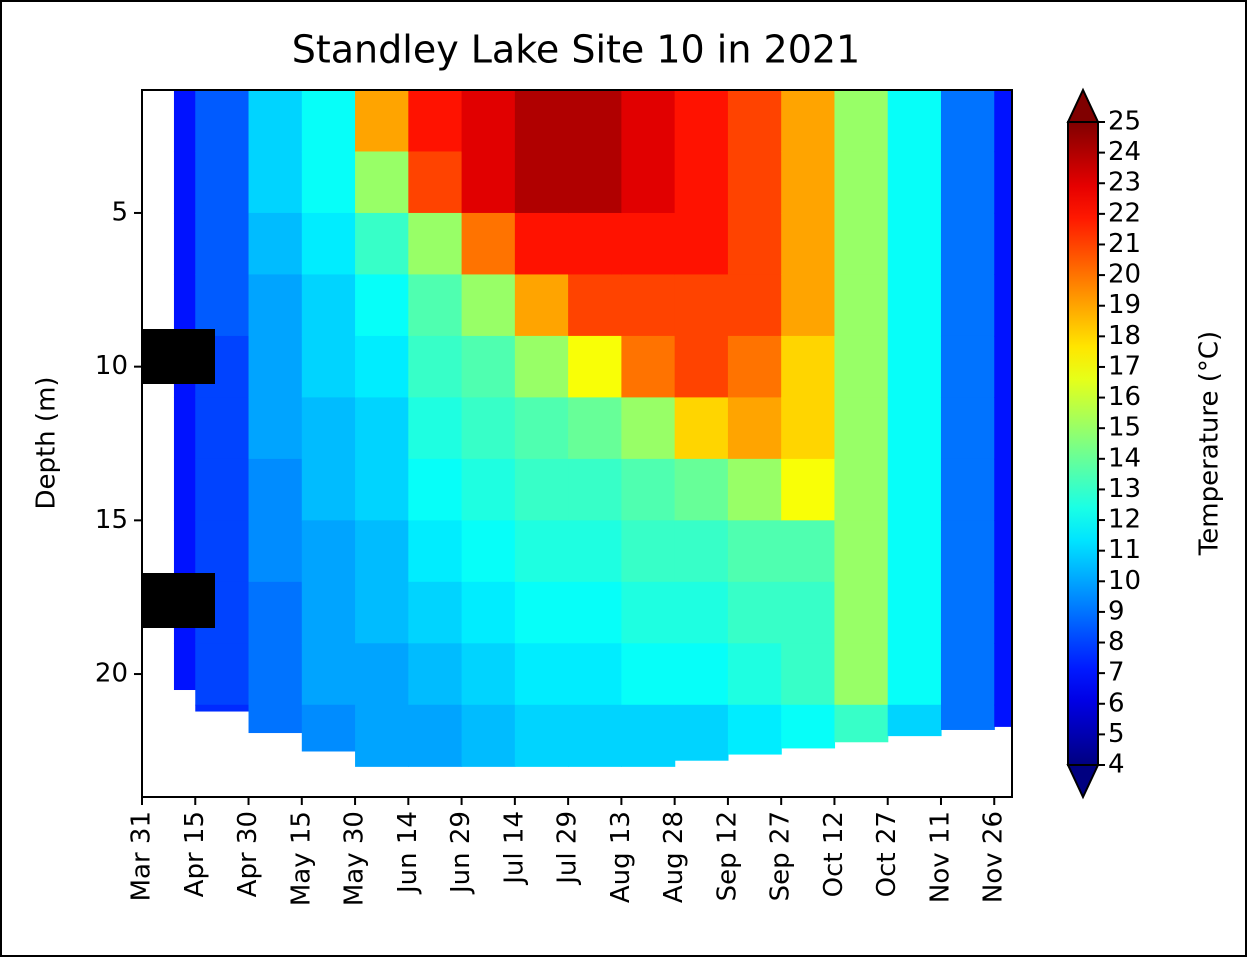 The width and height of the screenshot is (1247, 961). Describe the element at coordinates (1116, 642) in the screenshot. I see `colorbar-tick-label: 8` at that location.